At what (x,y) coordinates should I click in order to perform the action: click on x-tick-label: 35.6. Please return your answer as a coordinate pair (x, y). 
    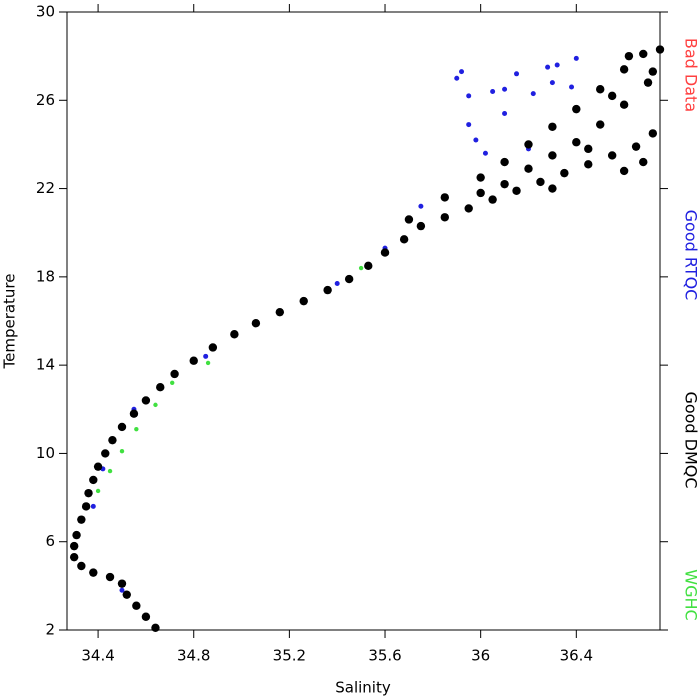
    Looking at the image, I should click on (384, 656).